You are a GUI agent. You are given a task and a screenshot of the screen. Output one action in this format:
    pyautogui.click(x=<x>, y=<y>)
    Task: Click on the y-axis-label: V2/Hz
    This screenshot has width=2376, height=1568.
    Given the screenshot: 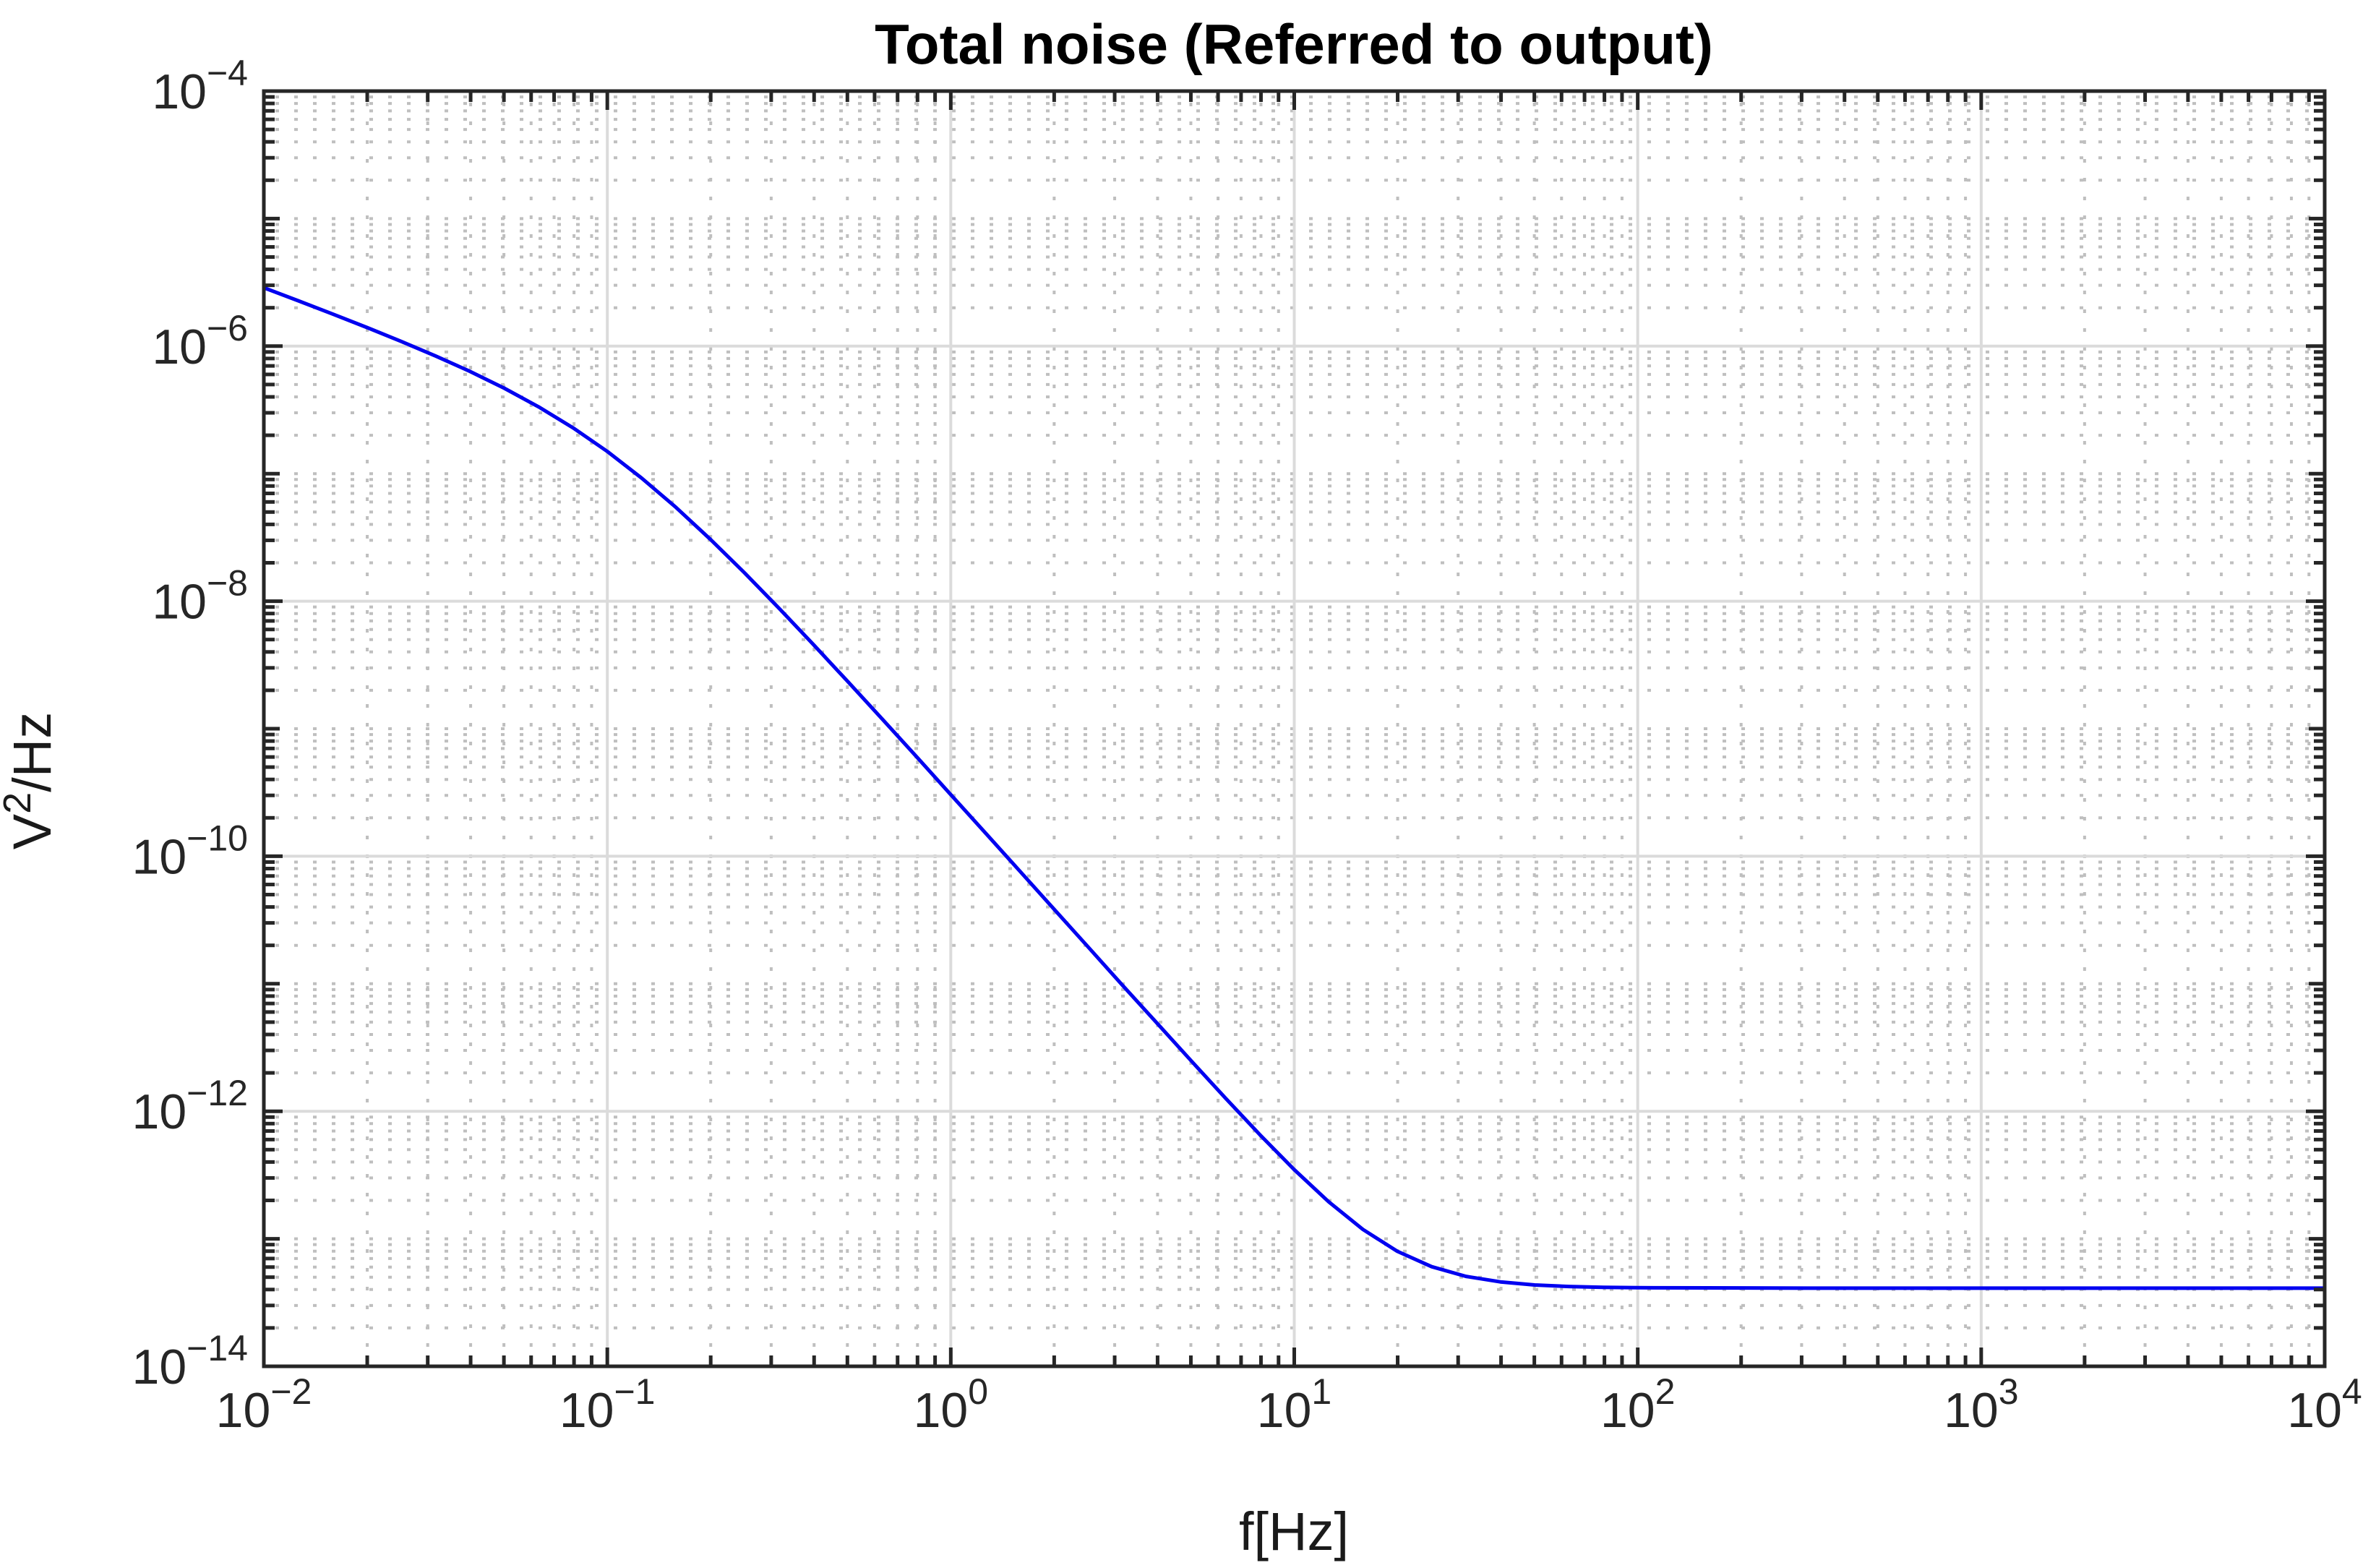 What is the action you would take?
    pyautogui.click(x=31, y=780)
    